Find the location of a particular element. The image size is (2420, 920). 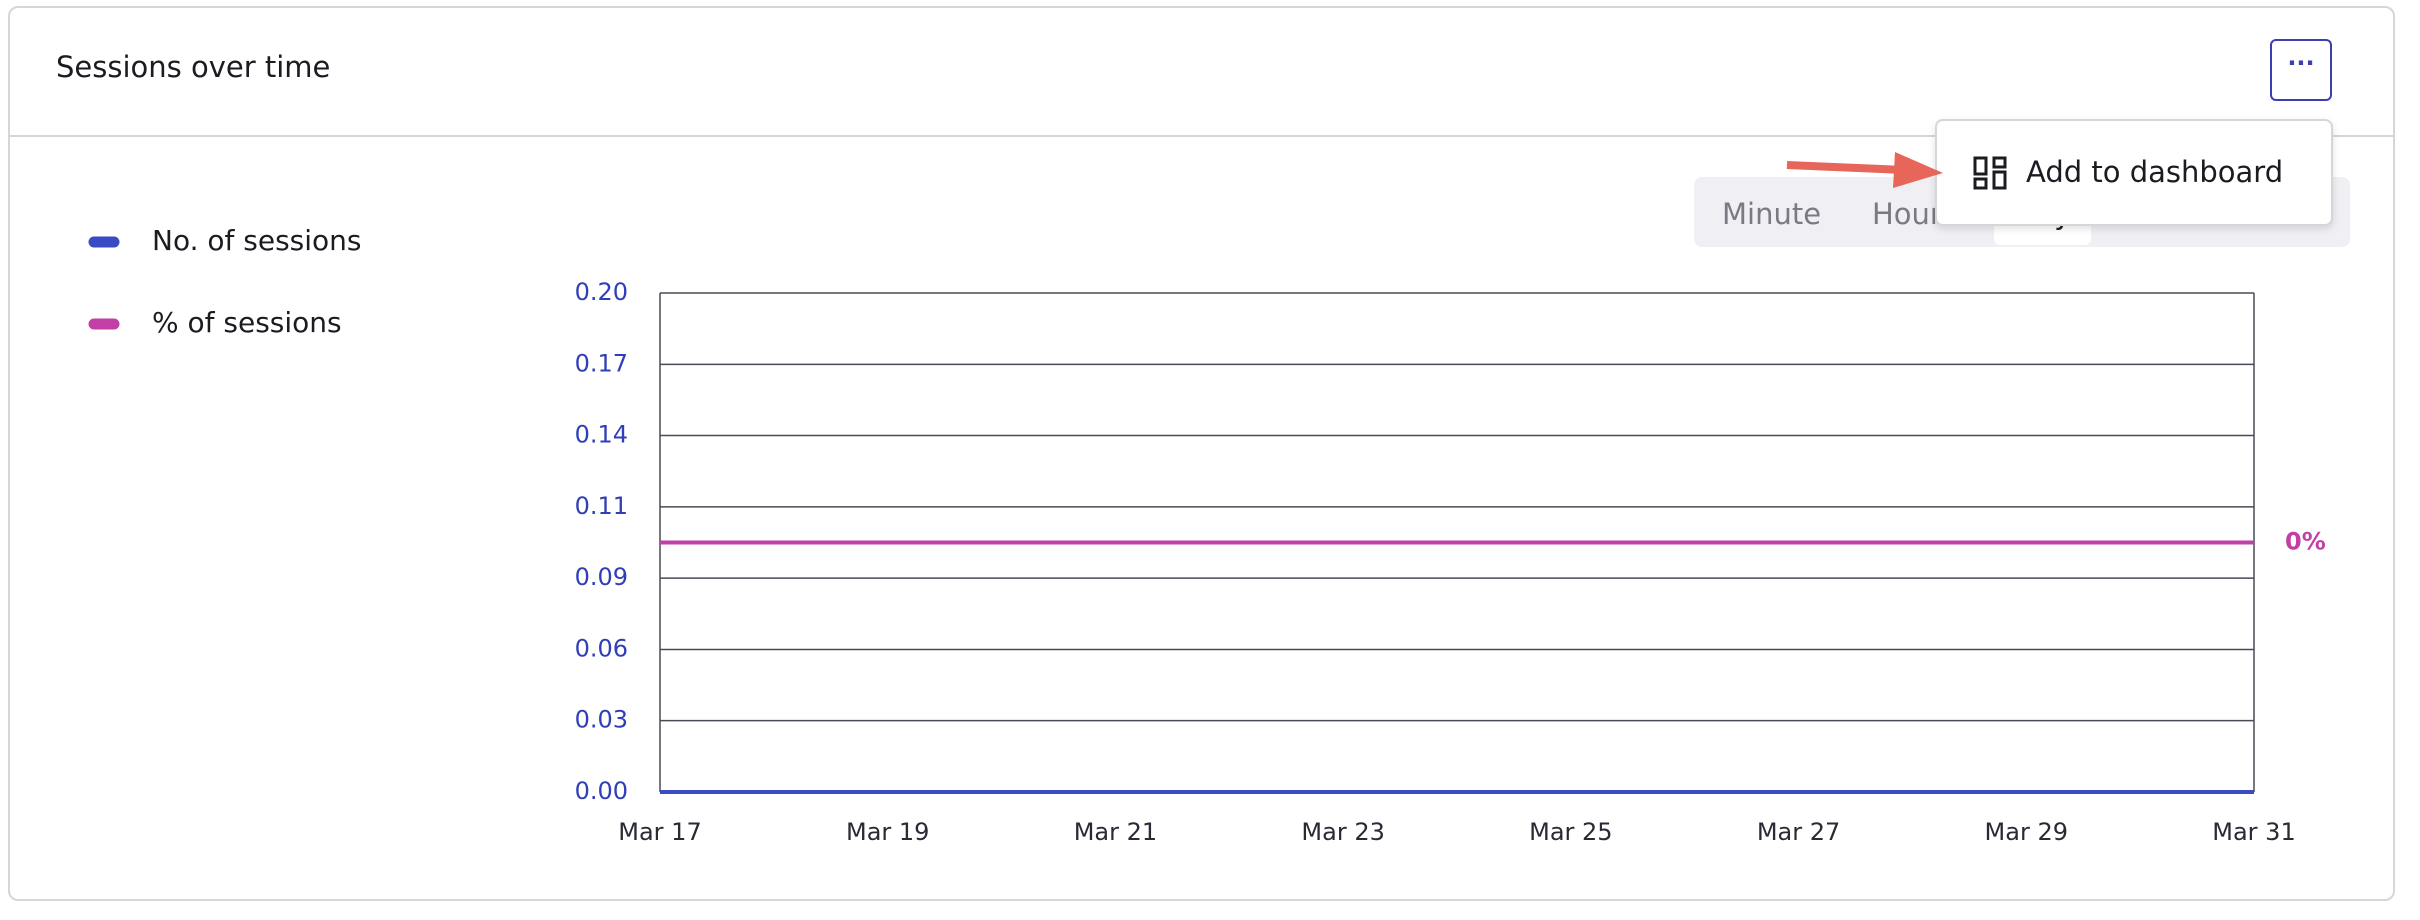

x-tick-label: Mar 31 is located at coordinates (2253, 832).